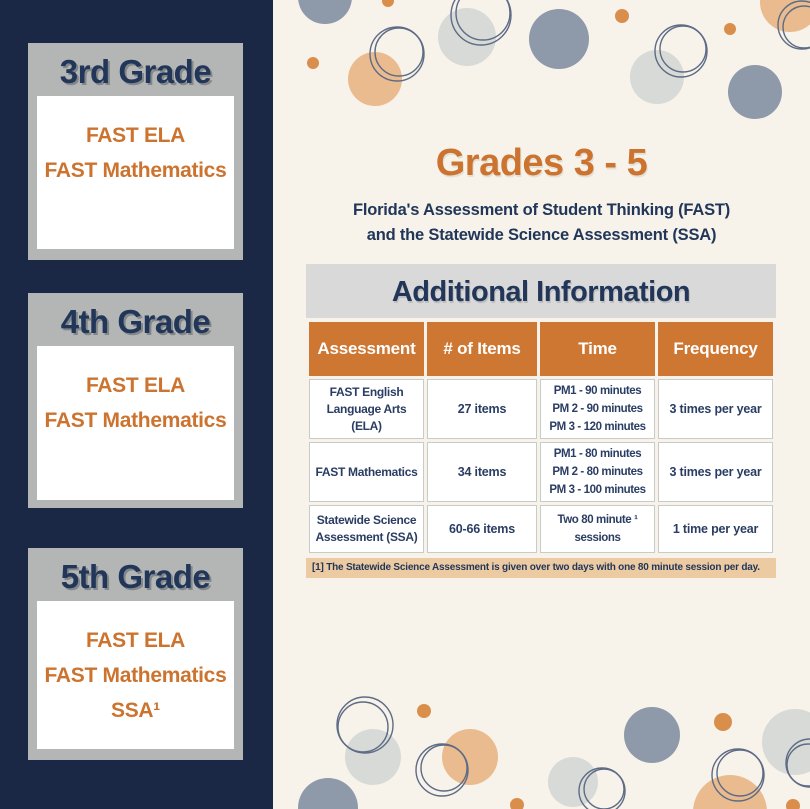  I want to click on assessment-line: Language Arts (ELA), so click(366, 417).